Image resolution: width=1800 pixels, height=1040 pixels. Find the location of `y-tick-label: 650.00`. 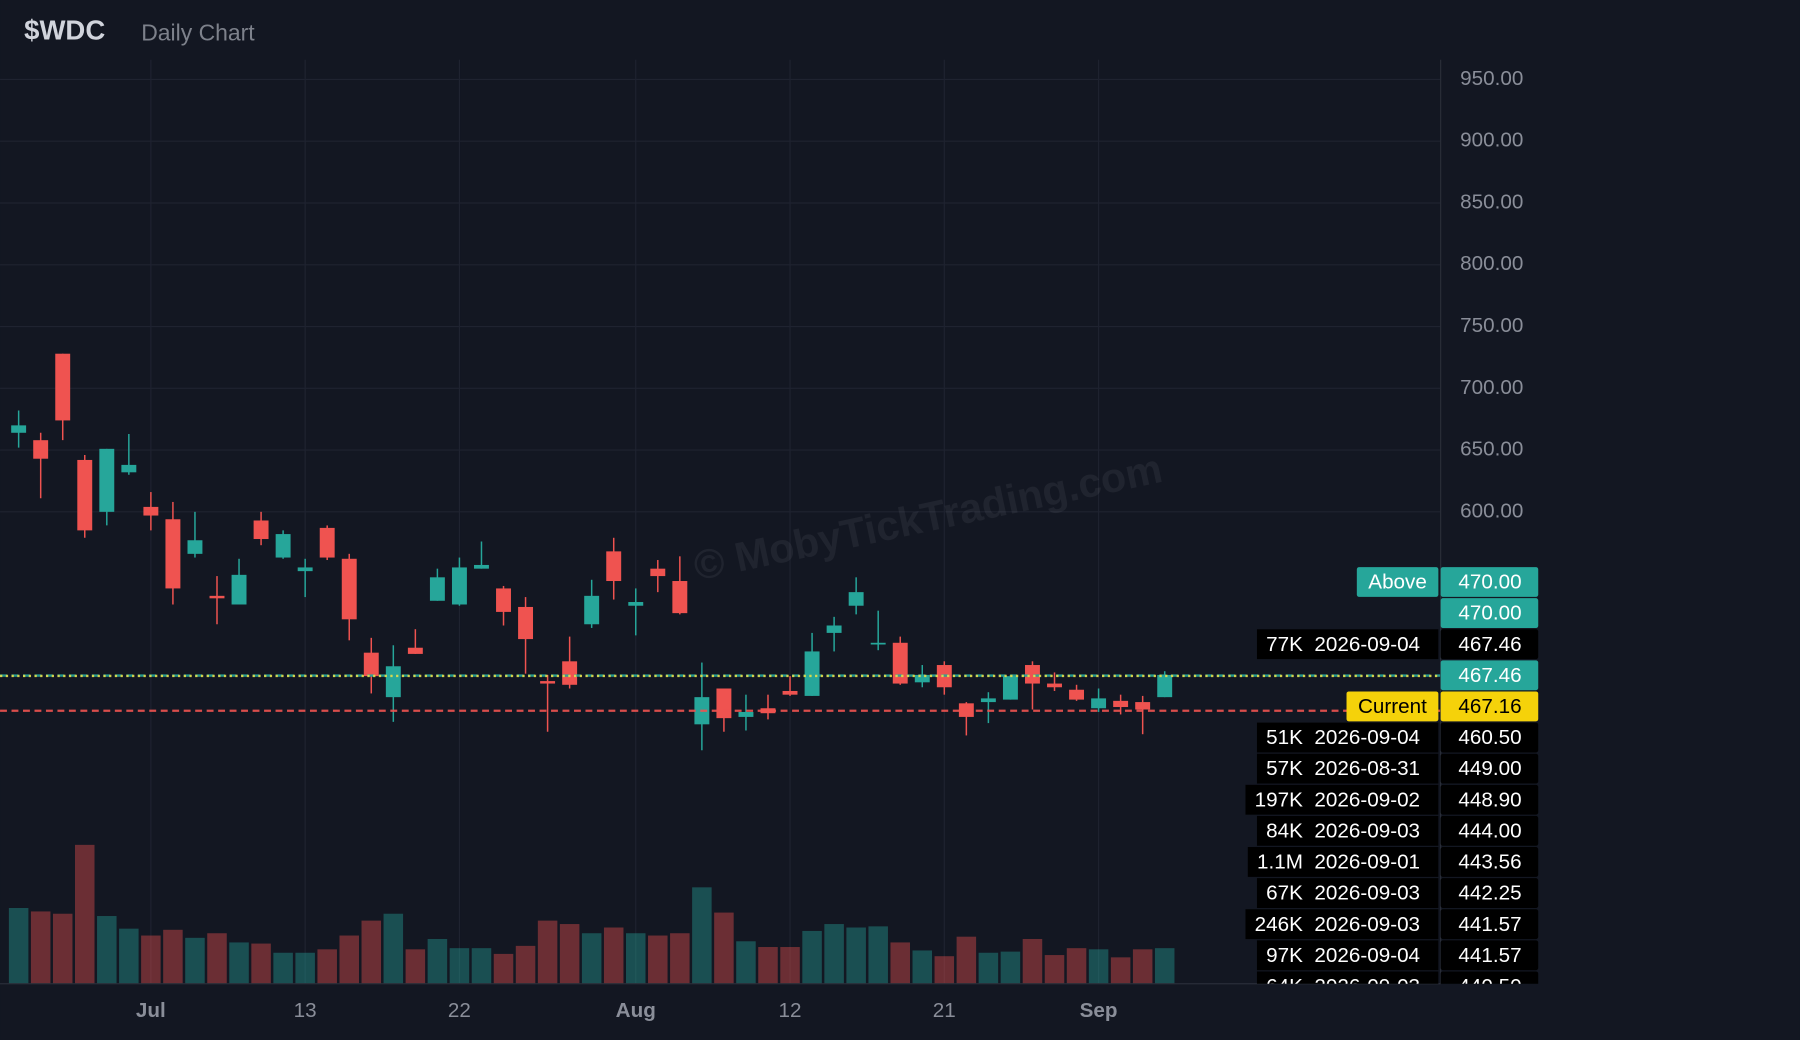

y-tick-label: 650.00 is located at coordinates (1491, 449).